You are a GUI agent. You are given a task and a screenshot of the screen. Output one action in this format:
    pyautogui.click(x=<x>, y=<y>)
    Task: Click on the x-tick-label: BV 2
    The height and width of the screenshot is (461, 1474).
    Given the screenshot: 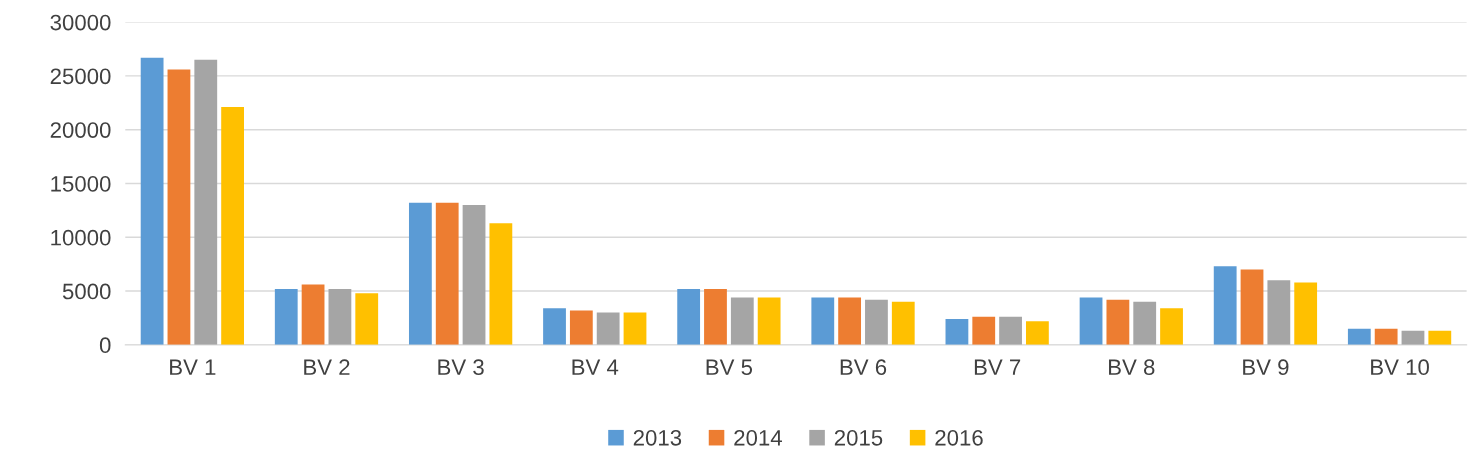 What is the action you would take?
    pyautogui.click(x=327, y=367)
    